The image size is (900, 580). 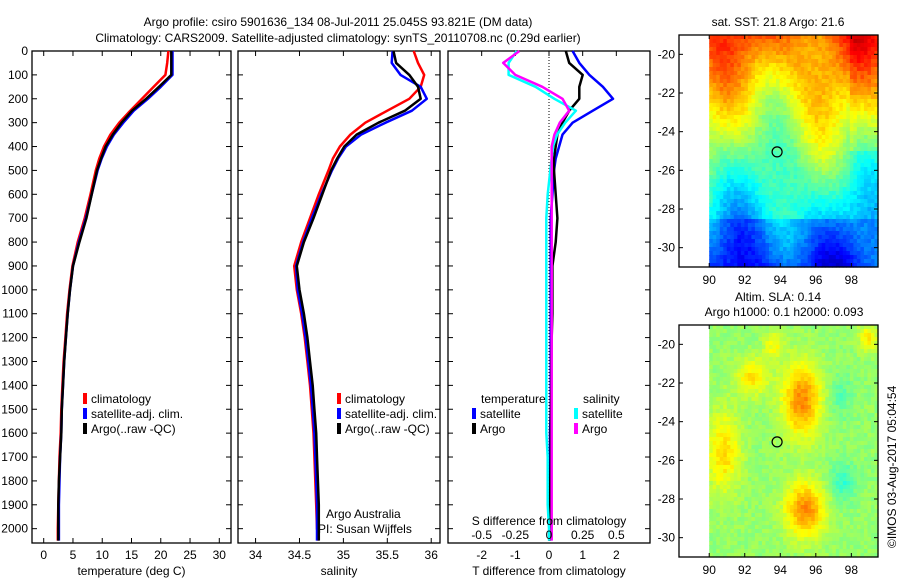 I want to click on series-line-climatology, so click(x=113, y=295).